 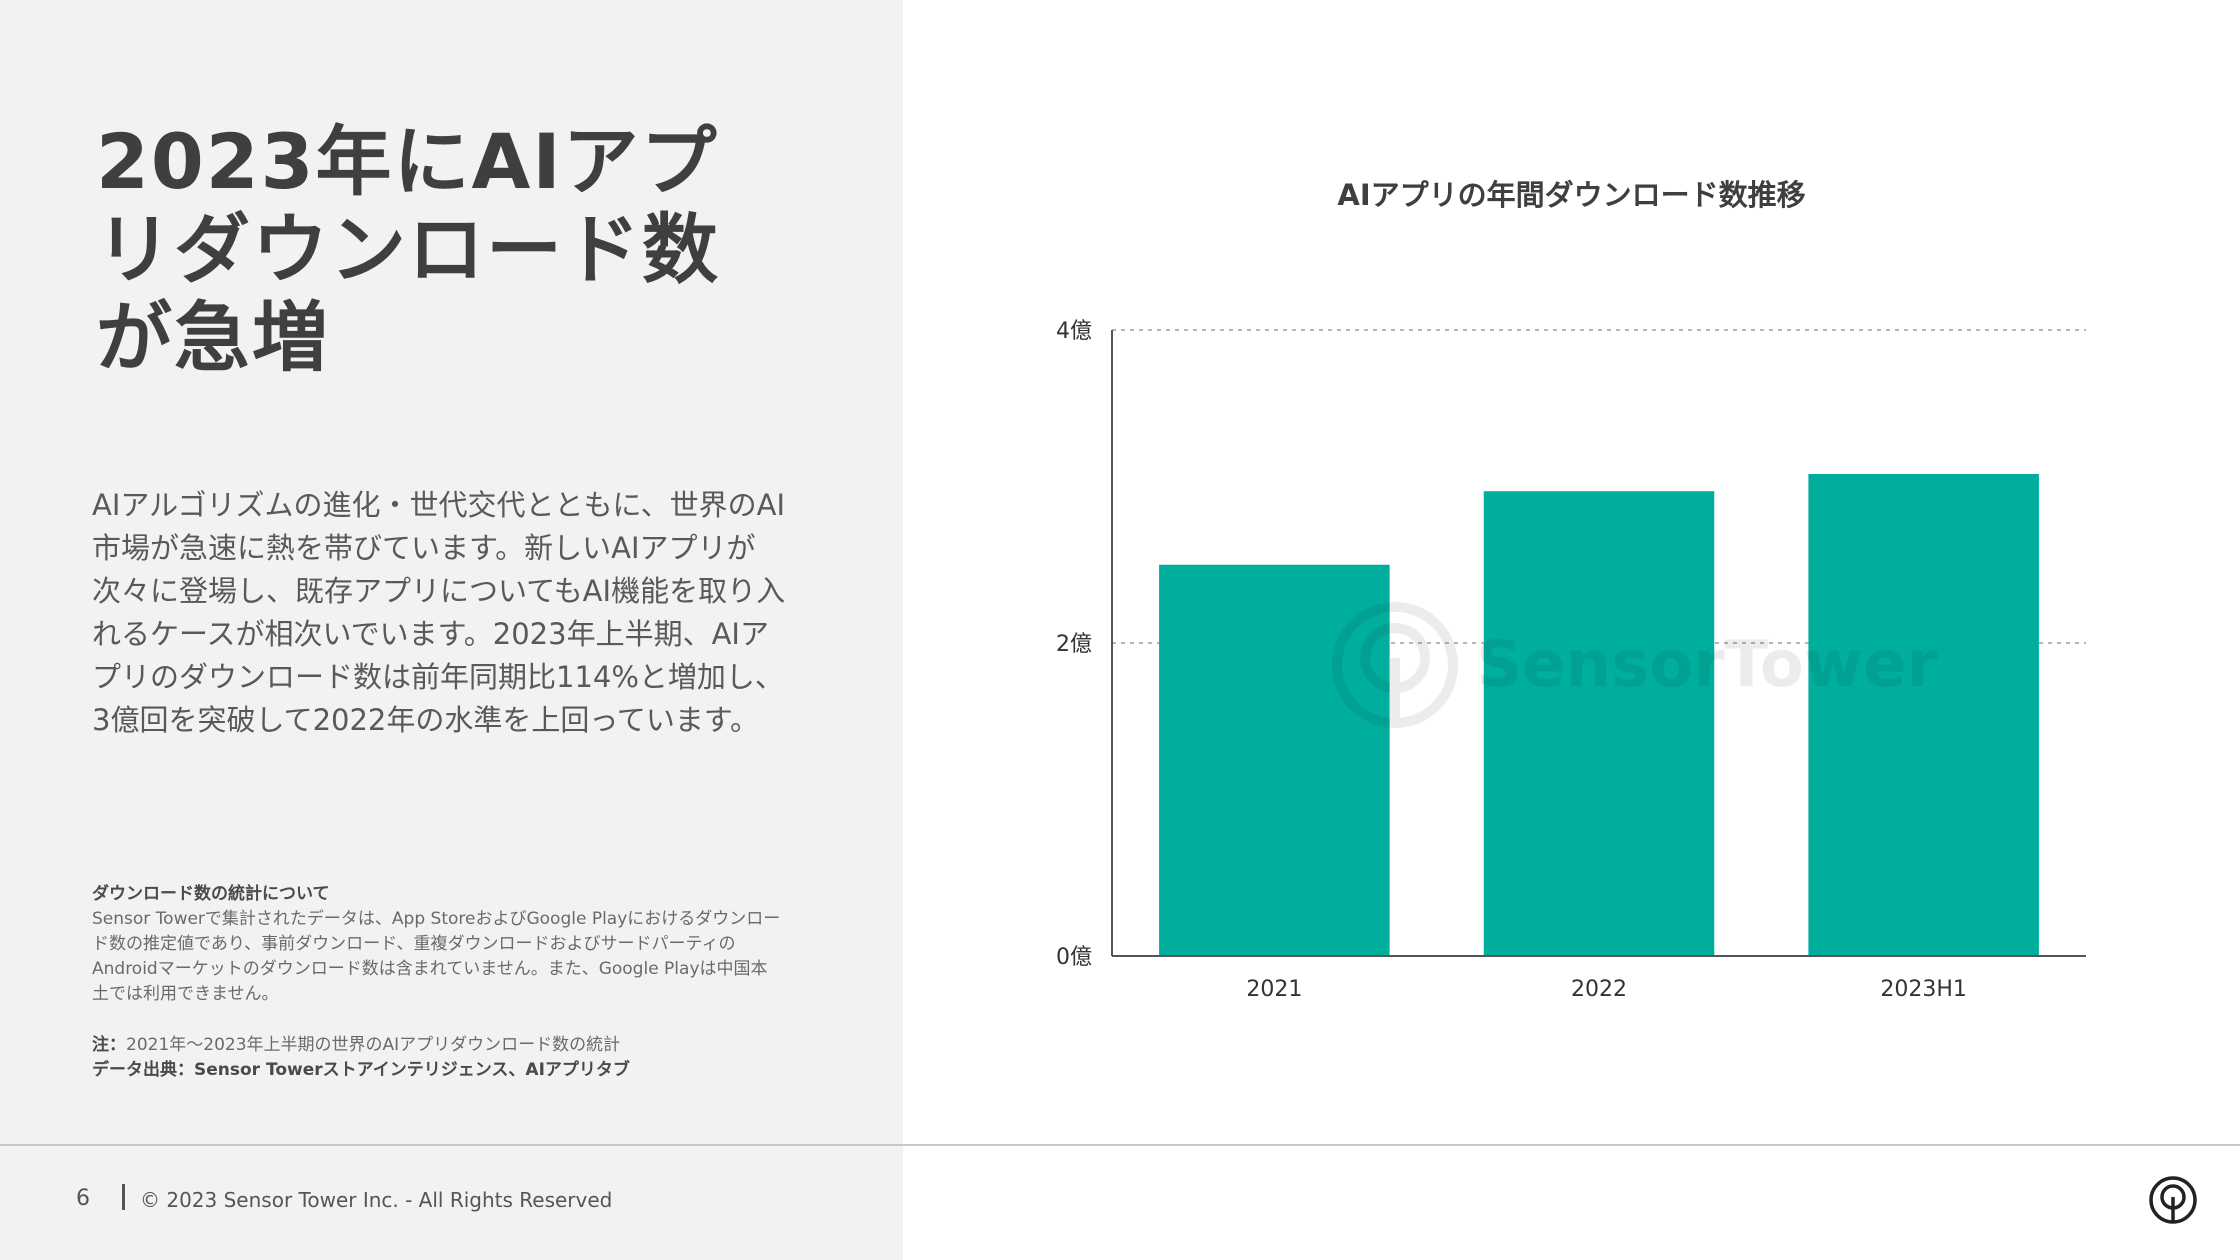 I want to click on source-line: データ出典：Sensor Towerストアインテリジェンス、AIアプリタブ, so click(x=437, y=1070).